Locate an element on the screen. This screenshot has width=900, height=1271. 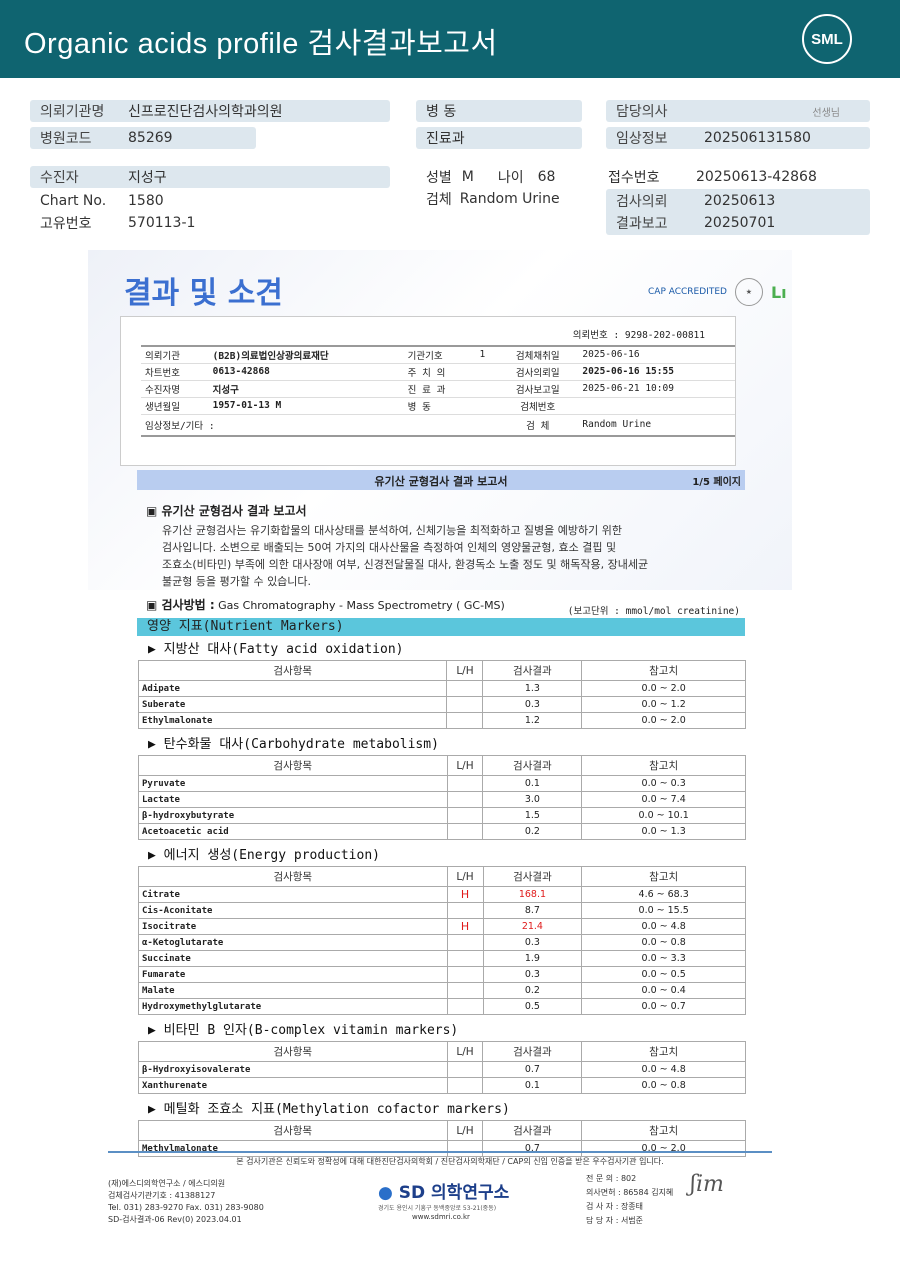
result-value: 1.9 is located at coordinates (532, 958).